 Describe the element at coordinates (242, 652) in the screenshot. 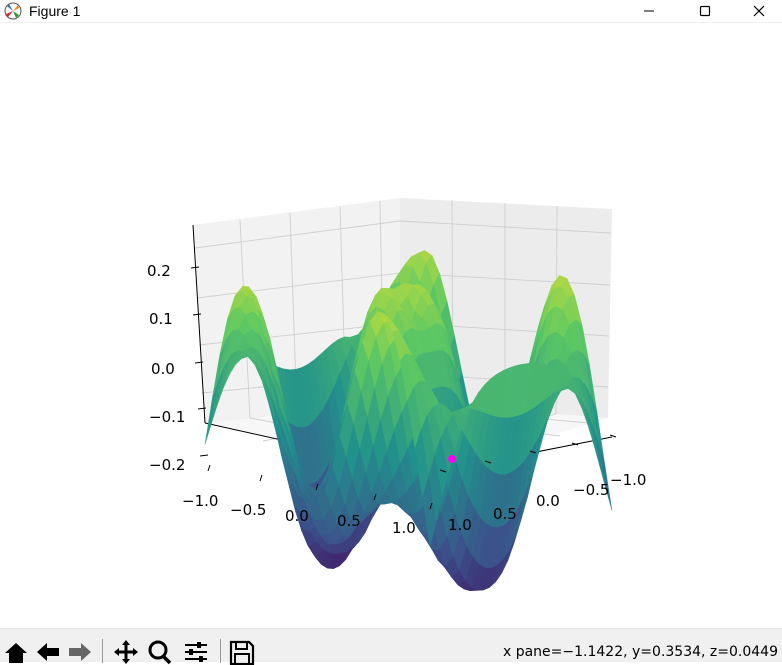

I see `save-icon` at that location.